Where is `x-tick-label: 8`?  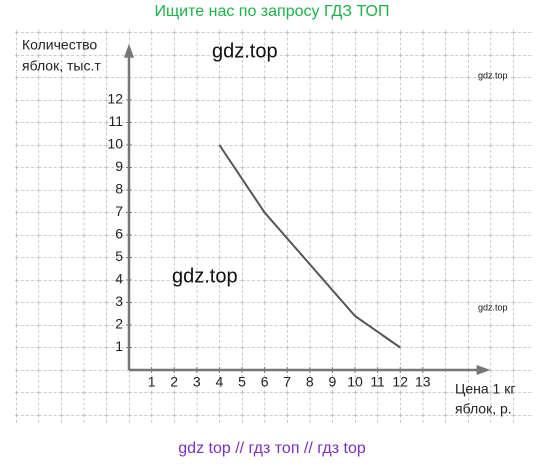 x-tick-label: 8 is located at coordinates (310, 382).